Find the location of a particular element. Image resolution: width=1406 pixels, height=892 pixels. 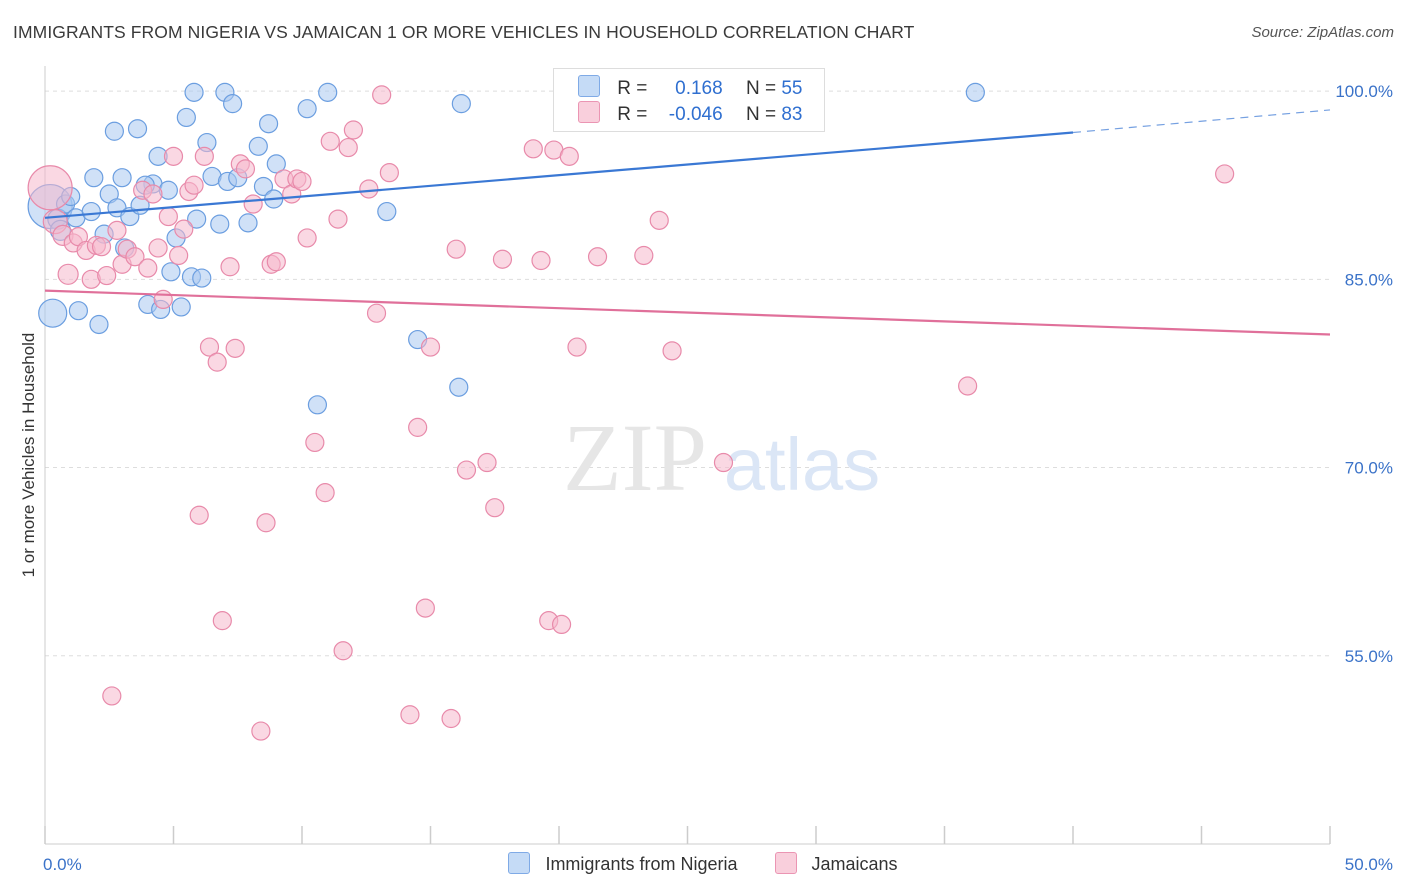

y-tick-label: 85.0% is located at coordinates (1369, 279).